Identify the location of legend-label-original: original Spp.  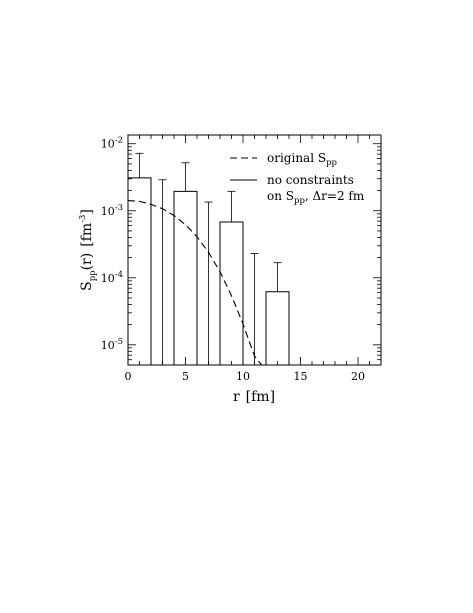
(302, 159).